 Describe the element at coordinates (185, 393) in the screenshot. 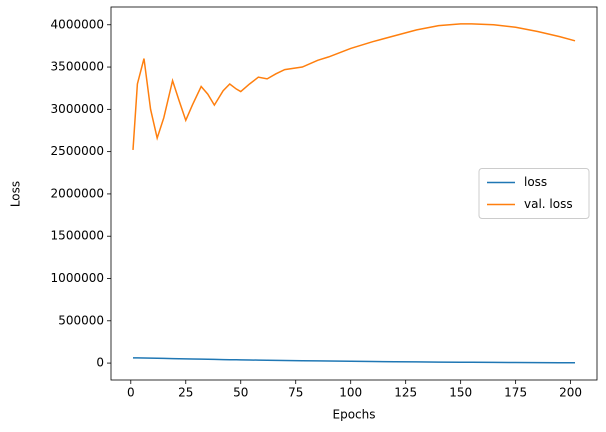

I see `x-tick-label: 25` at that location.